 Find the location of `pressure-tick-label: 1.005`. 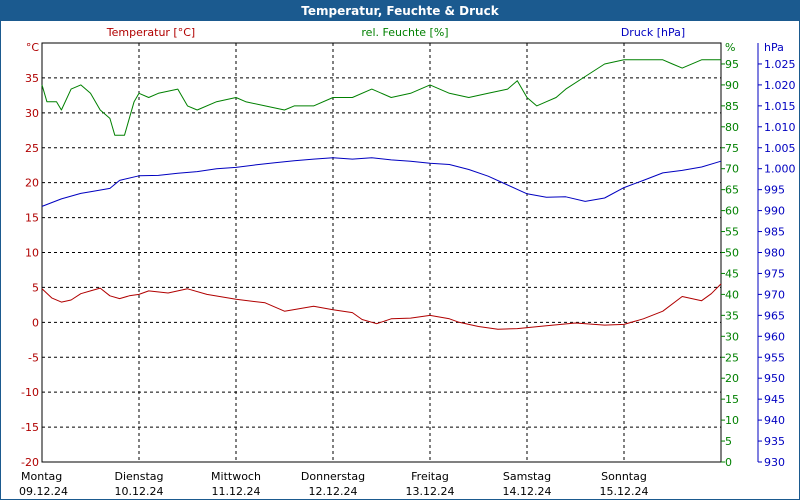

pressure-tick-label: 1.005 is located at coordinates (780, 148).